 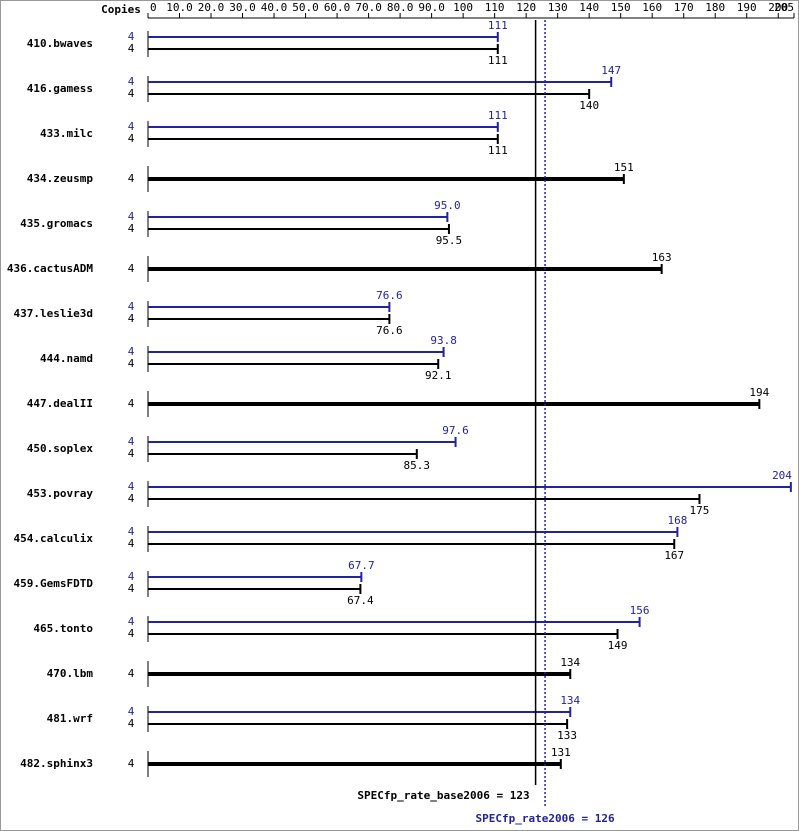 What do you see at coordinates (567, 735) in the screenshot?
I see `value-label: 133` at bounding box center [567, 735].